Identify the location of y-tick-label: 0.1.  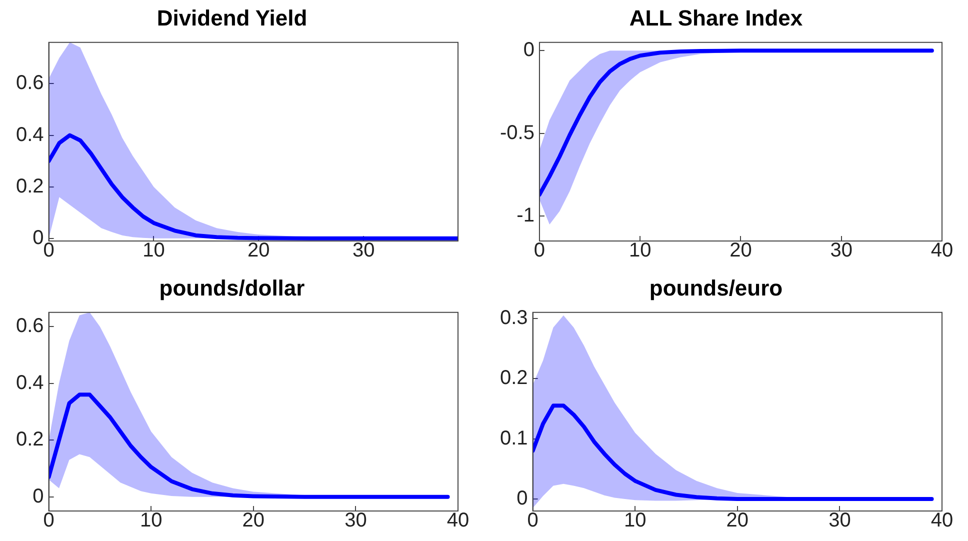
(514, 438).